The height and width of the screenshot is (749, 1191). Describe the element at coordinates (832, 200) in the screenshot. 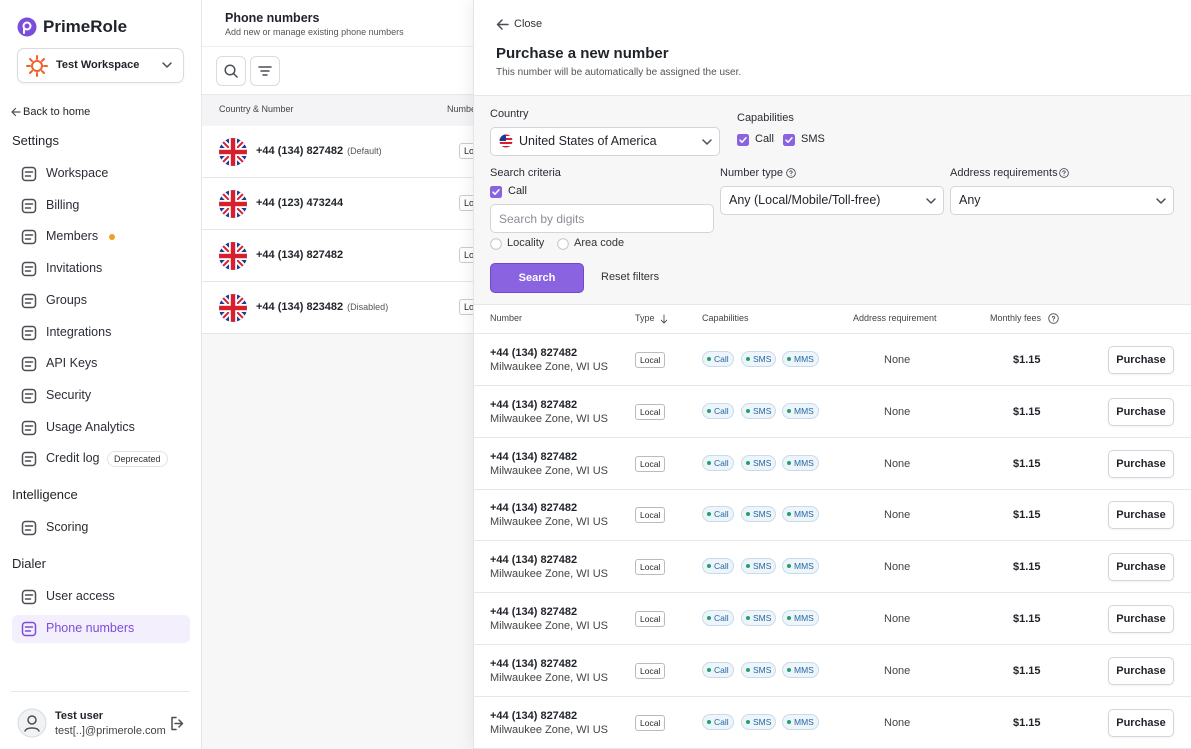

I see `select: Any (Local/Mobile/Toll-free)` at that location.